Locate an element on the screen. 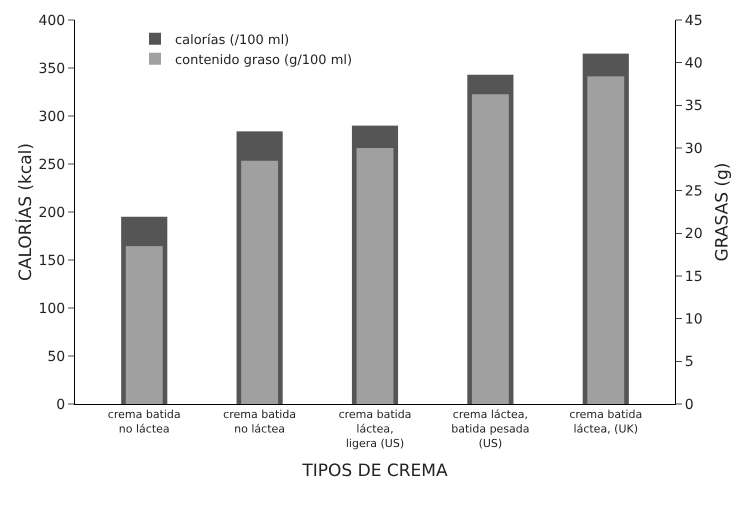  y-tick-label: 0 is located at coordinates (61, 404).